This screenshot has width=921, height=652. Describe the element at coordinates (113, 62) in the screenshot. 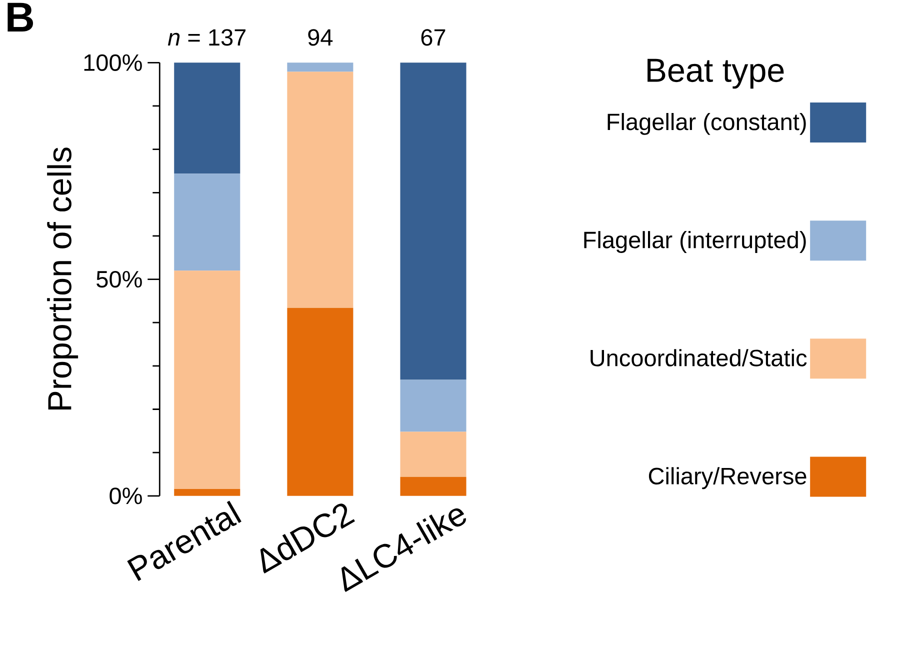

I see `y-tick-label: 100%` at that location.